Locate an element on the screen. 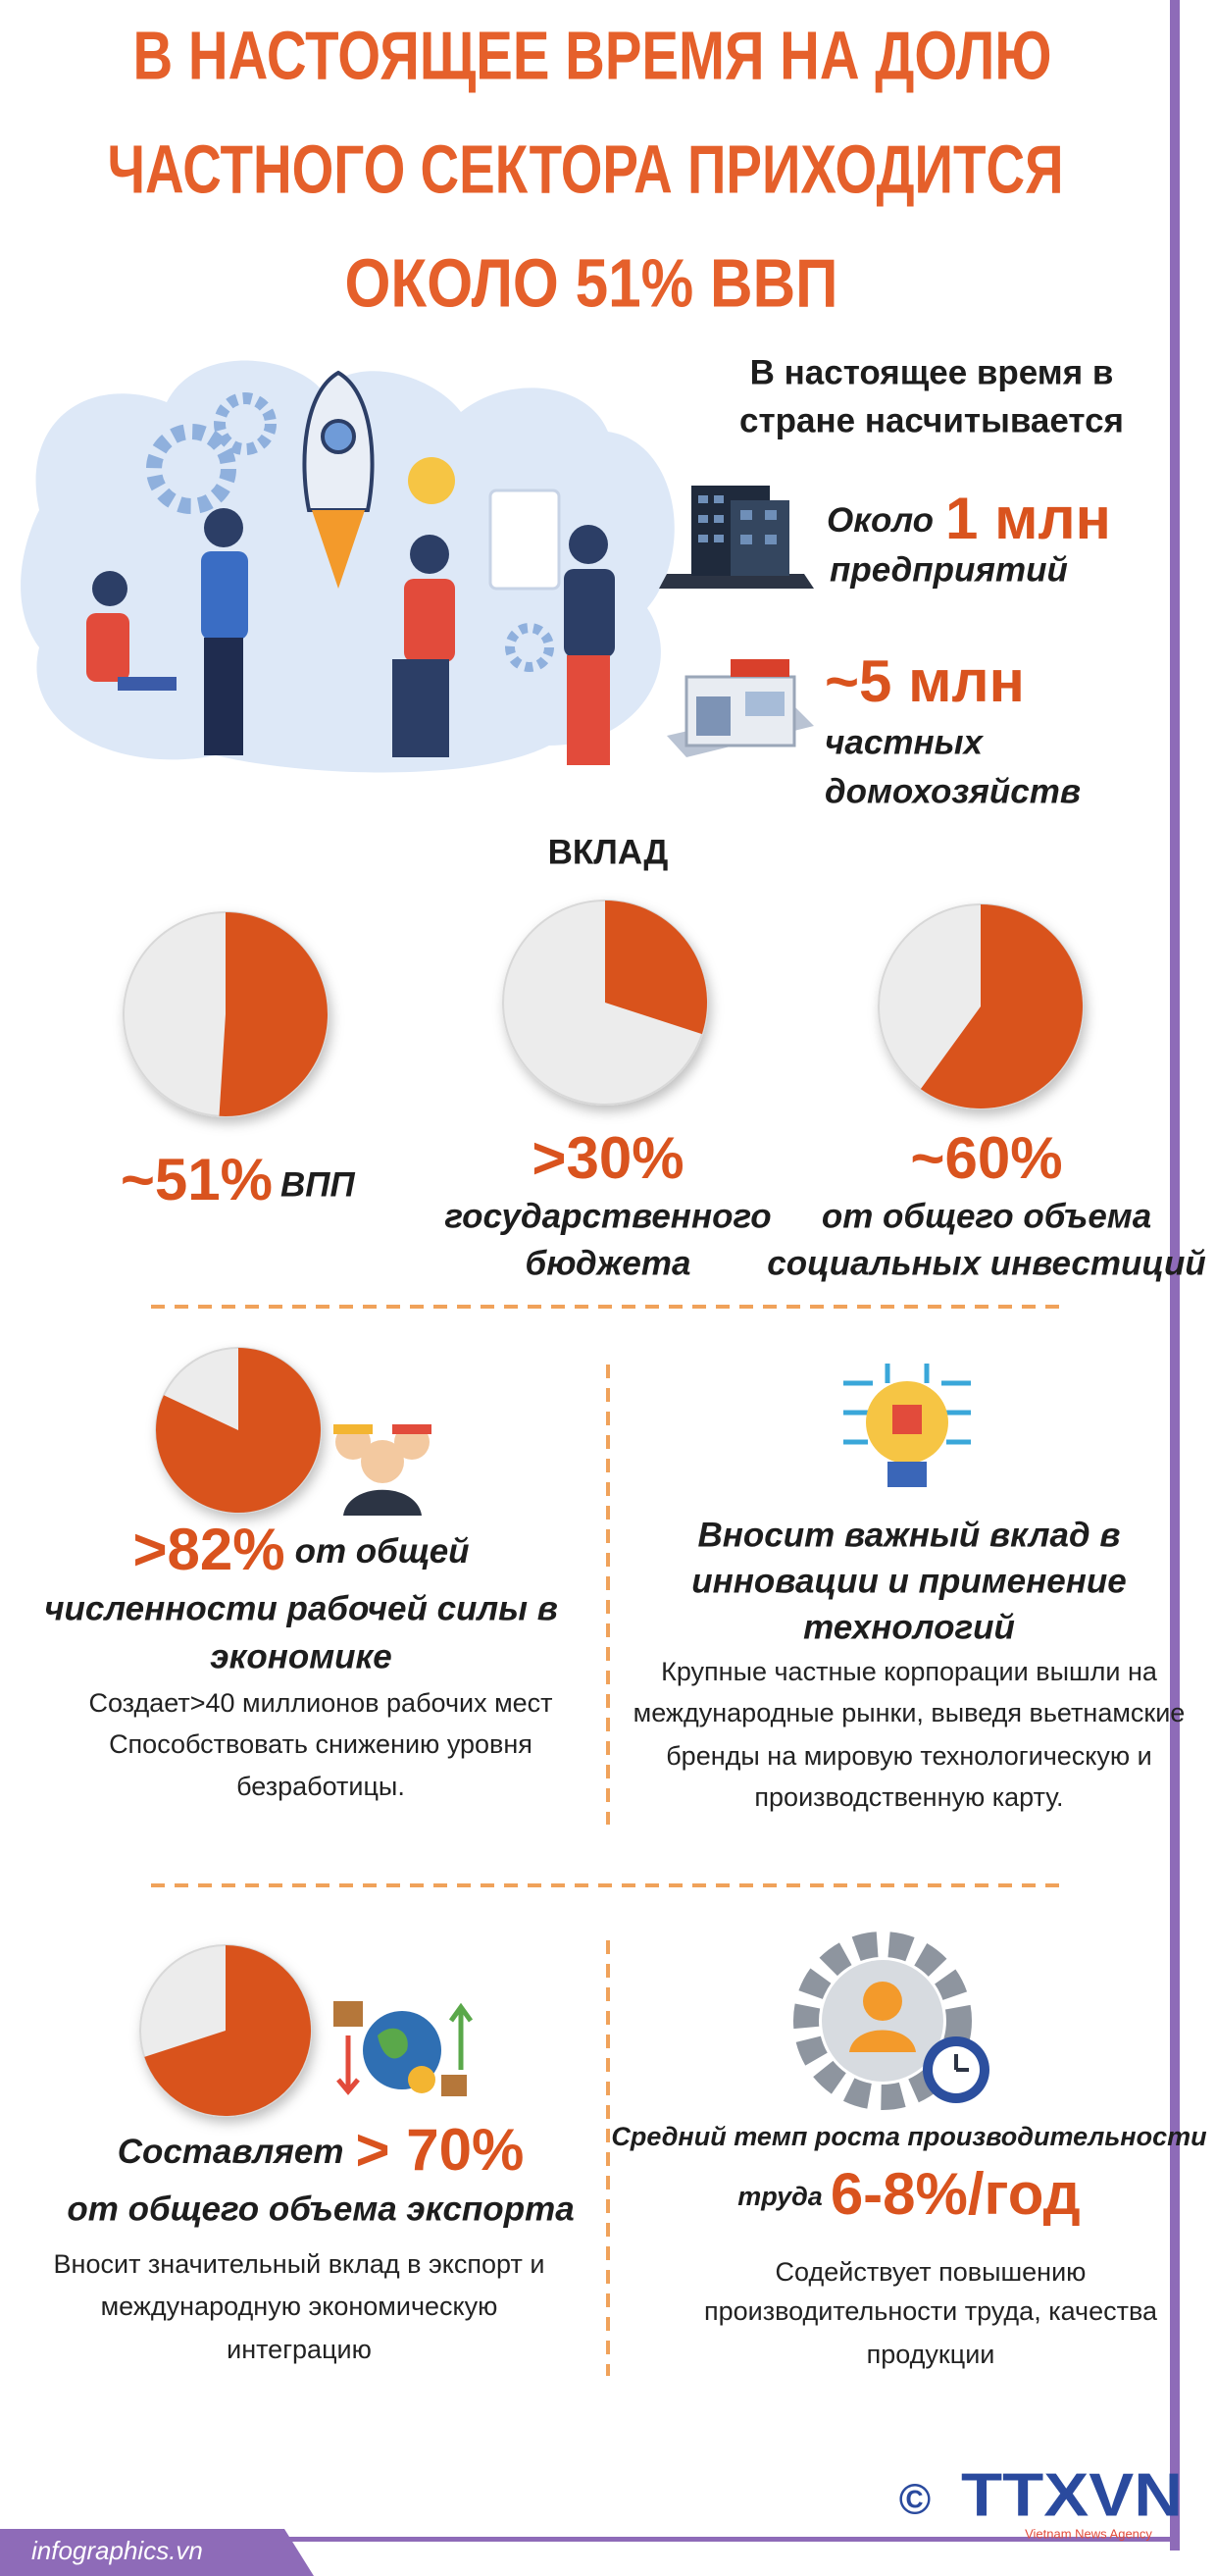  value-label: >82% is located at coordinates (208, 1549).